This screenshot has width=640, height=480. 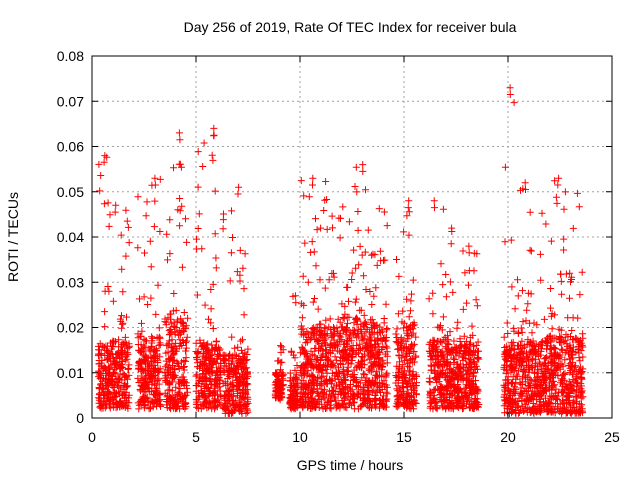 What do you see at coordinates (70, 101) in the screenshot?
I see `y-tick-label: 0.07` at bounding box center [70, 101].